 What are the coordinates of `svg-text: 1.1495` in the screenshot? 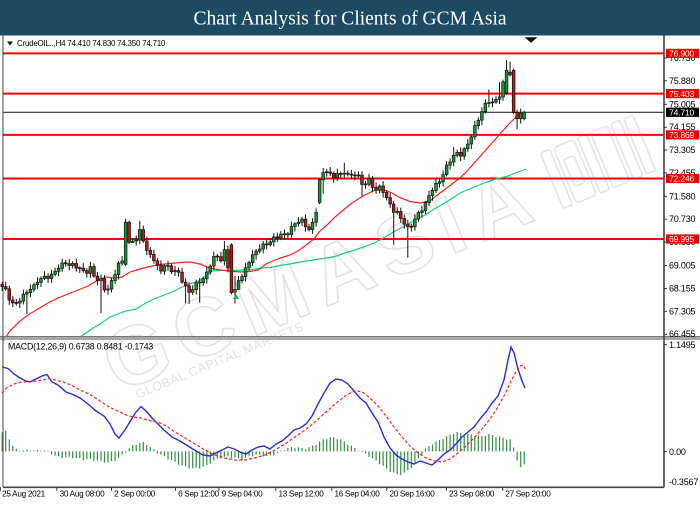 It's located at (682, 345).